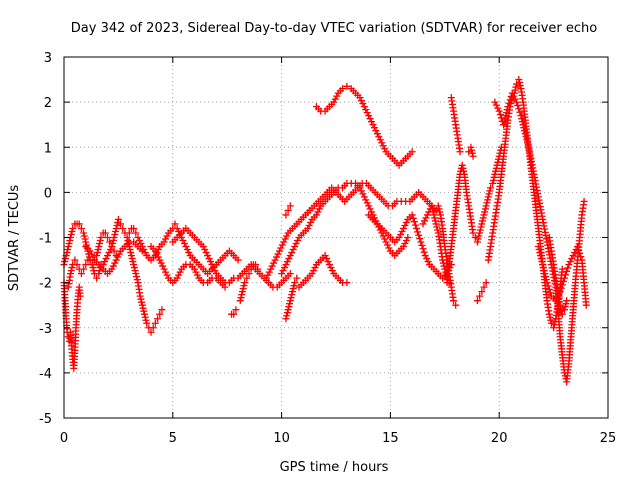 The height and width of the screenshot is (480, 640). What do you see at coordinates (48, 193) in the screenshot?
I see `y-tick-label: 0` at bounding box center [48, 193].